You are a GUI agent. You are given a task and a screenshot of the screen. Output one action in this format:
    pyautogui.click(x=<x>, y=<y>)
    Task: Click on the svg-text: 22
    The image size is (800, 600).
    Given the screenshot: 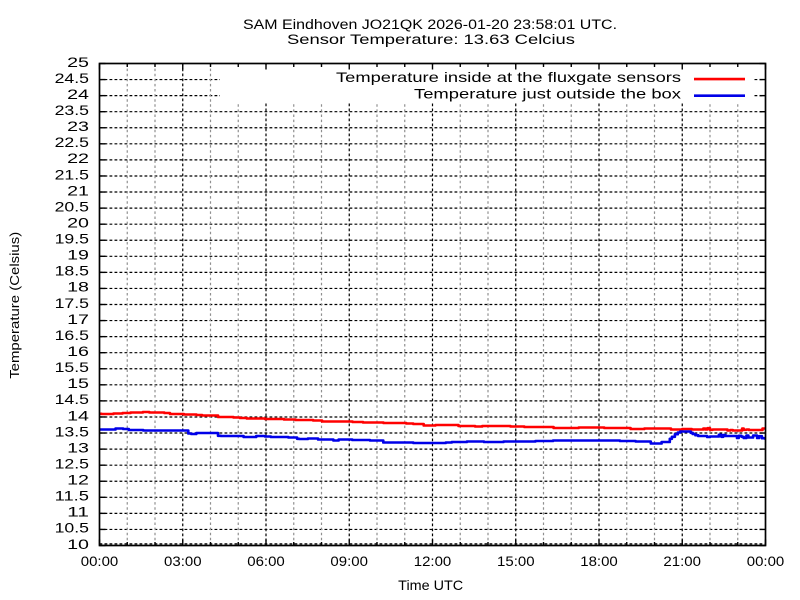 What is the action you would take?
    pyautogui.click(x=78, y=158)
    